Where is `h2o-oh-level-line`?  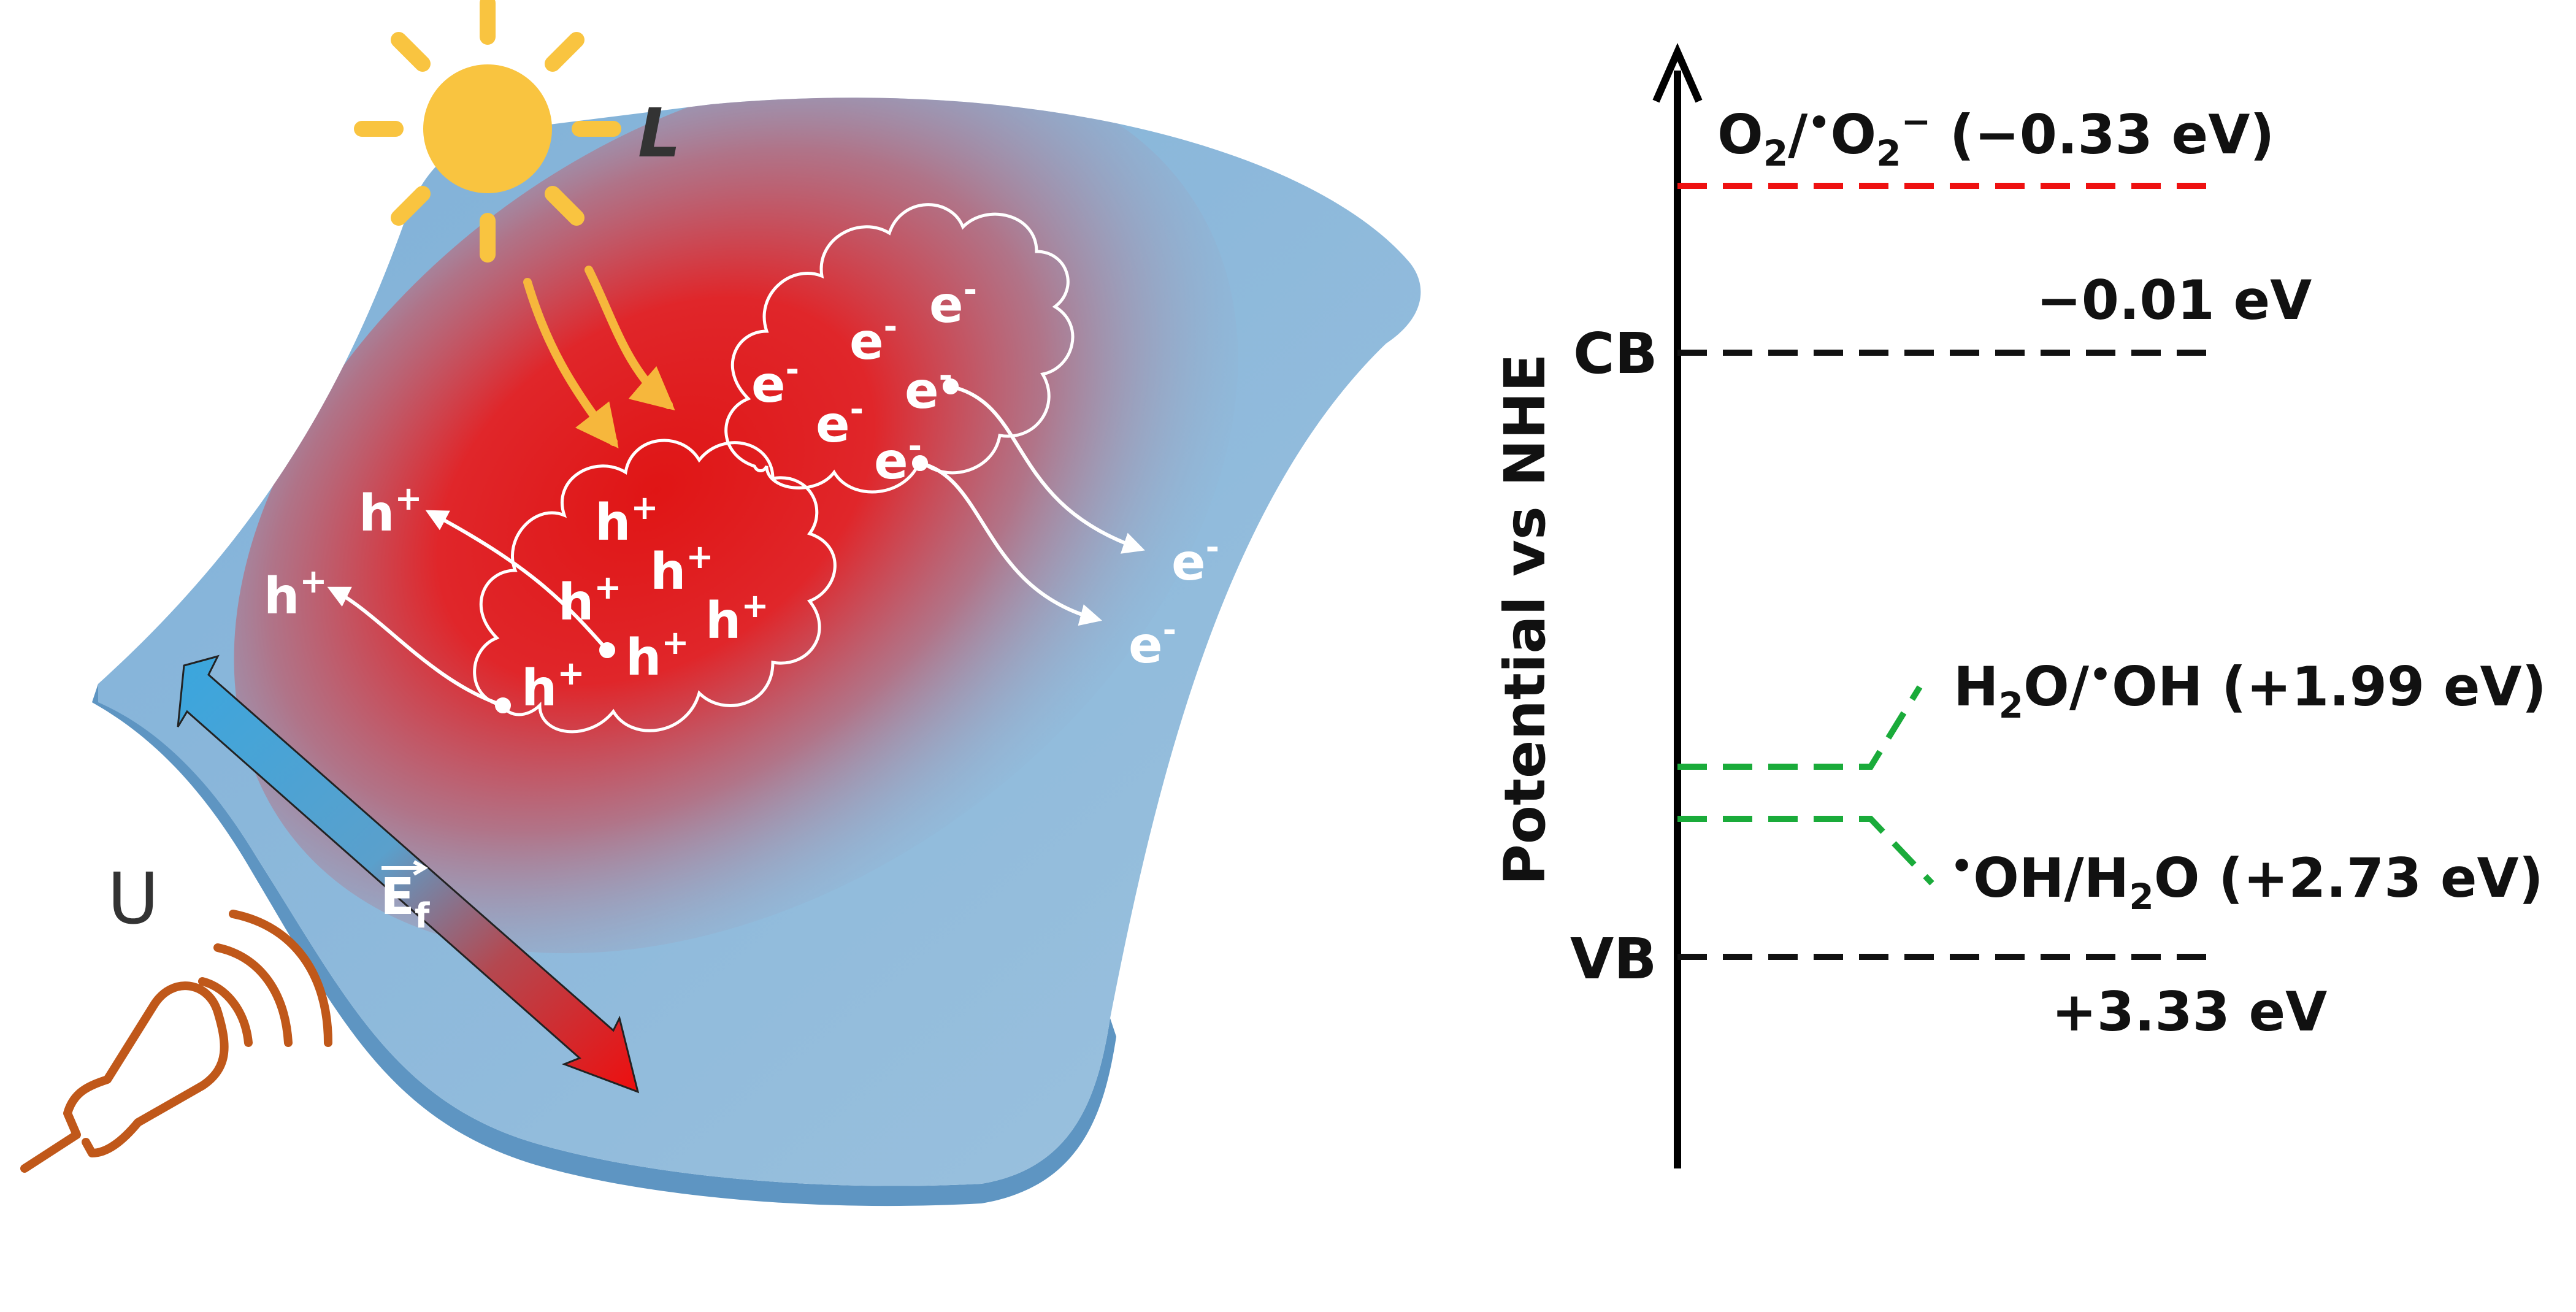 h2o-oh-level-line is located at coordinates (1800, 728).